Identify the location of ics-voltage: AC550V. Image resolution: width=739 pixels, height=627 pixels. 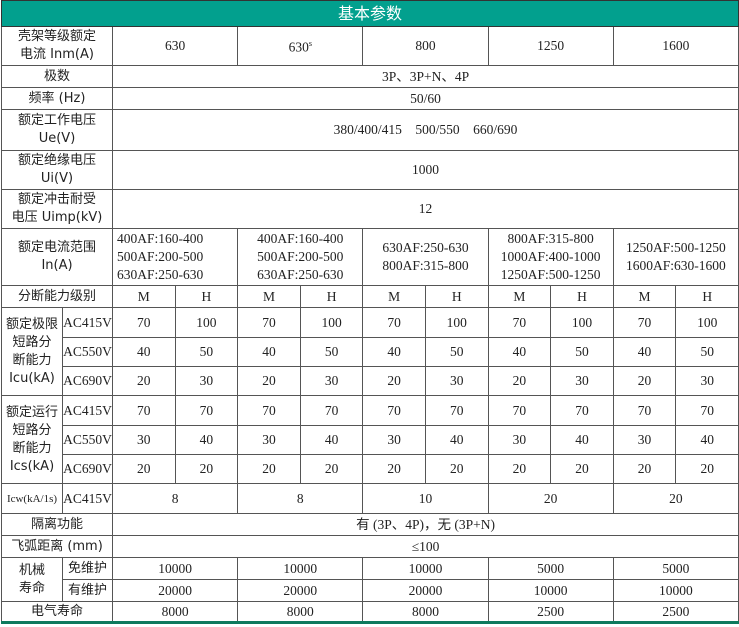
(87, 440).